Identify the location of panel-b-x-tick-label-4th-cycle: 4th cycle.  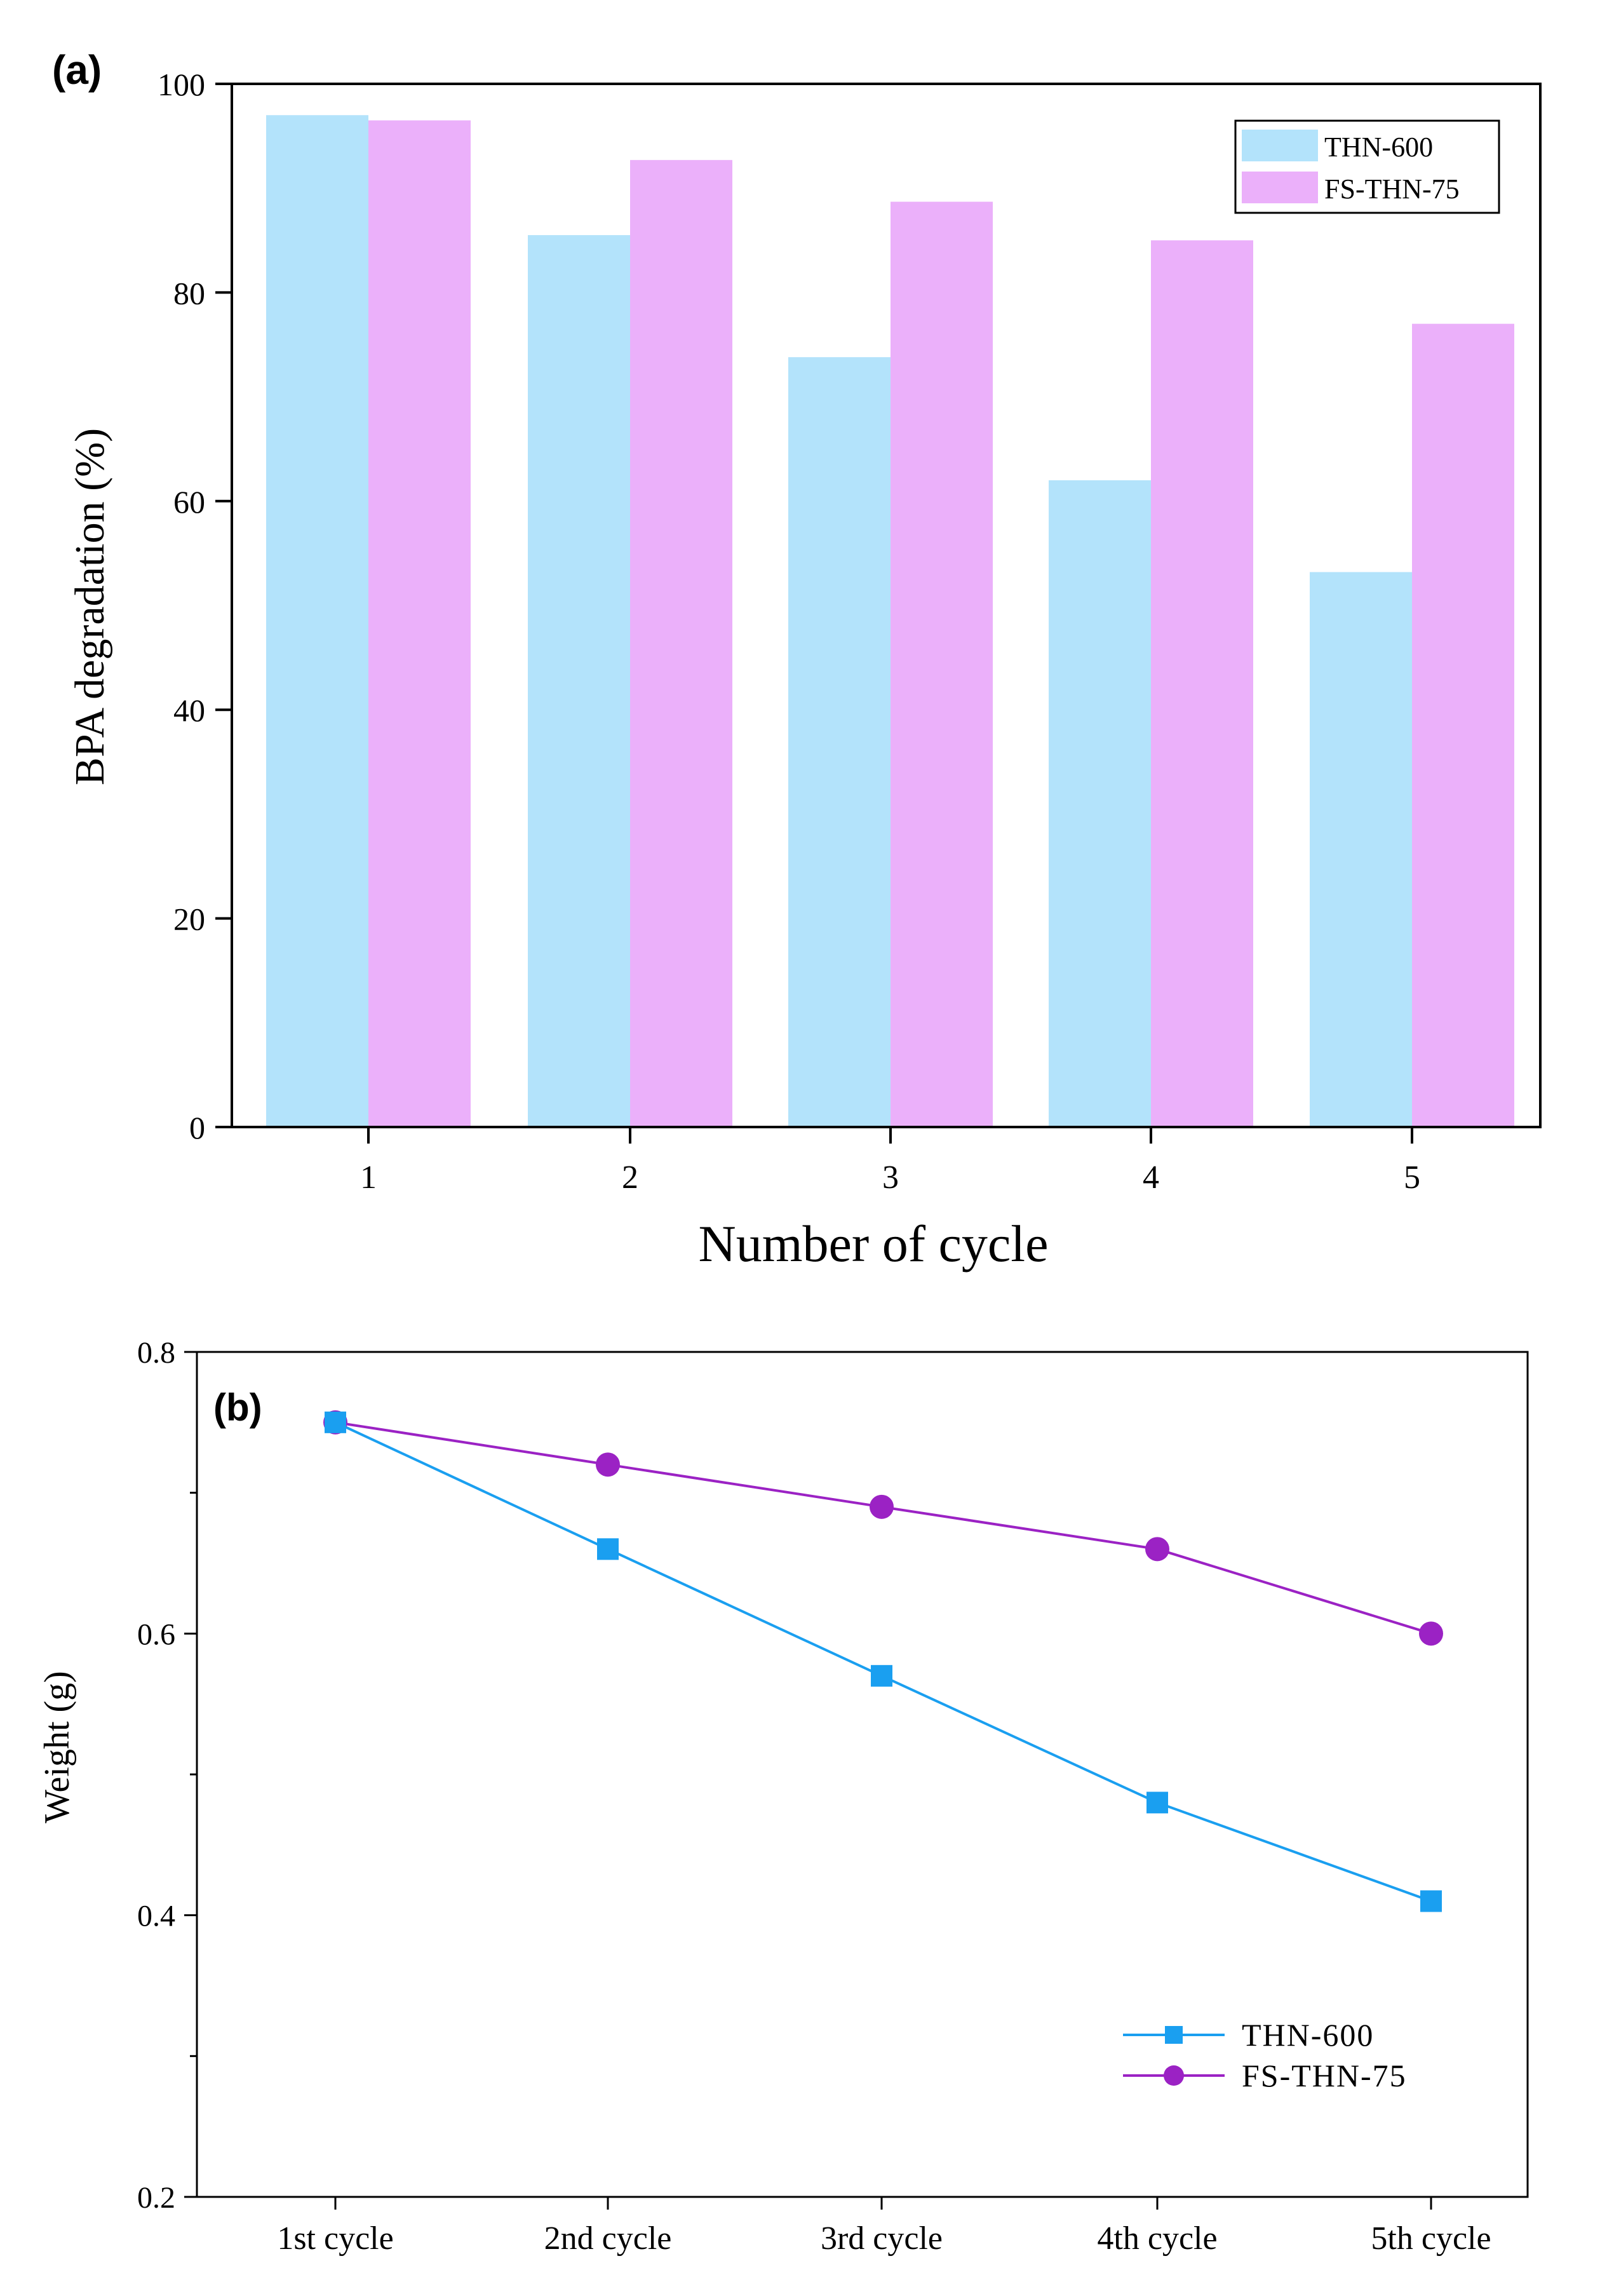
(1157, 2238).